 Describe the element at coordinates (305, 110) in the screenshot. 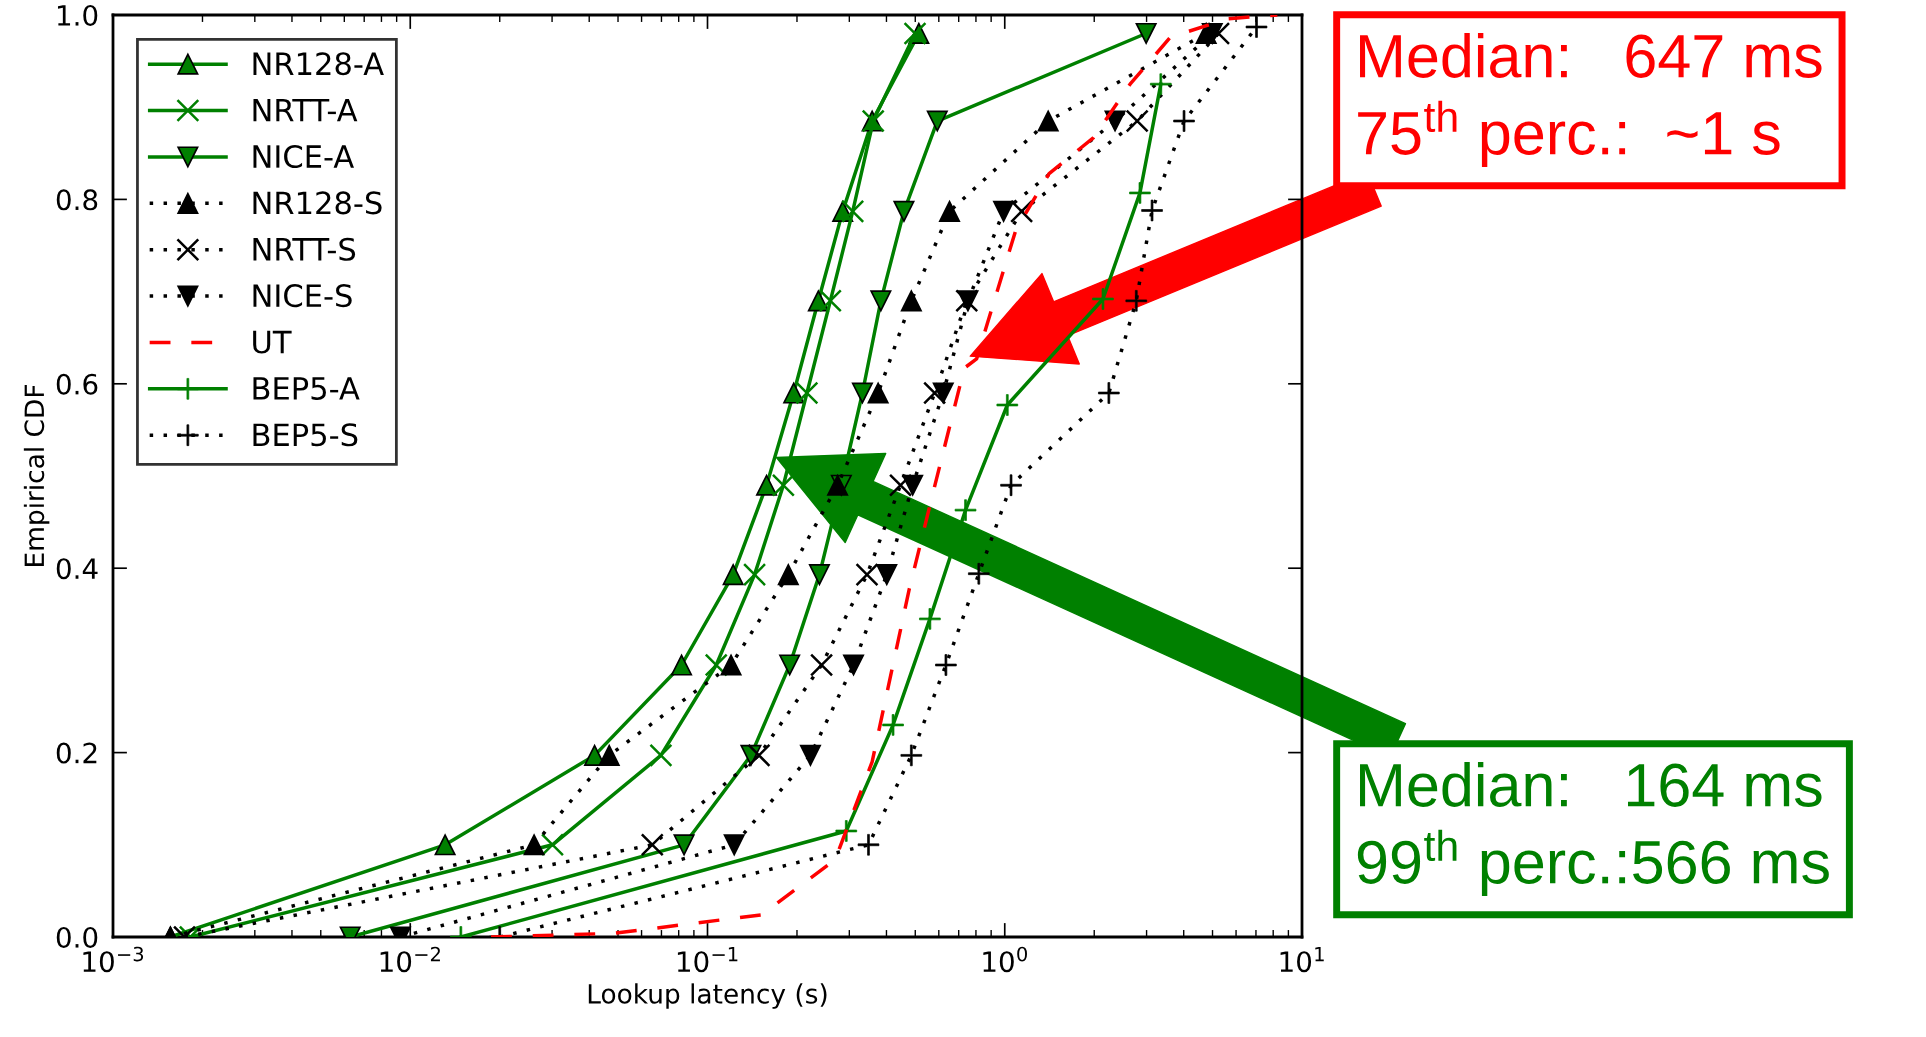

I see `legend-label: NRTT-A` at that location.